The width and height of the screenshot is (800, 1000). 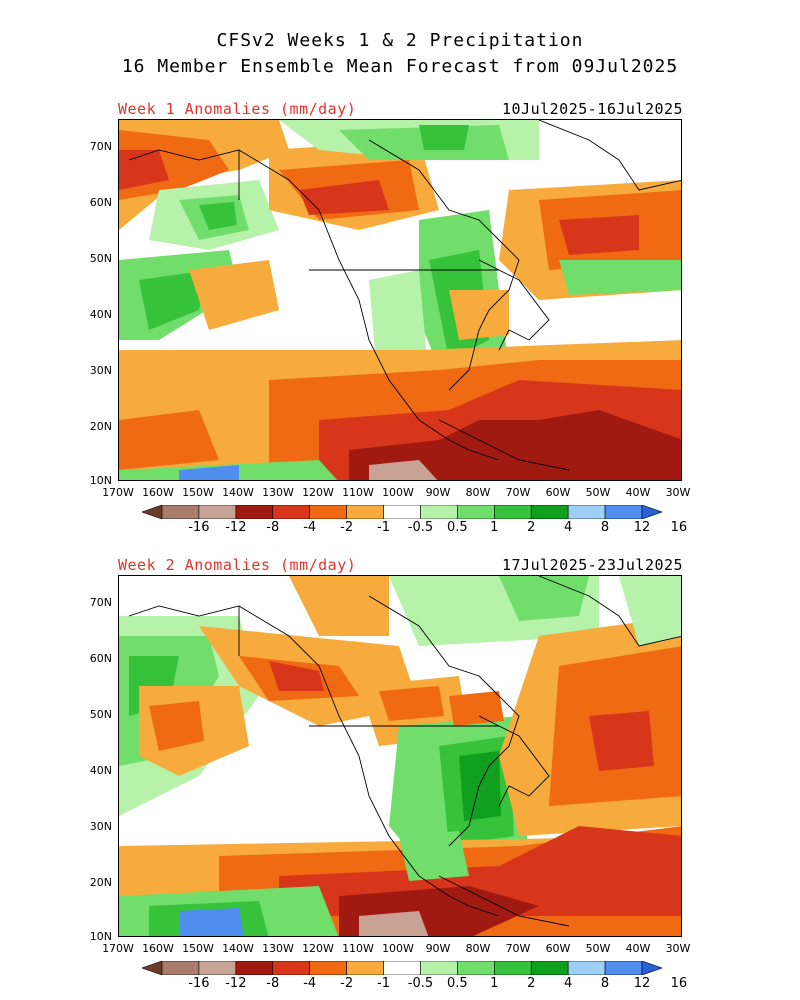 What do you see at coordinates (236, 527) in the screenshot?
I see `colorbar-tick-label: -12` at bounding box center [236, 527].